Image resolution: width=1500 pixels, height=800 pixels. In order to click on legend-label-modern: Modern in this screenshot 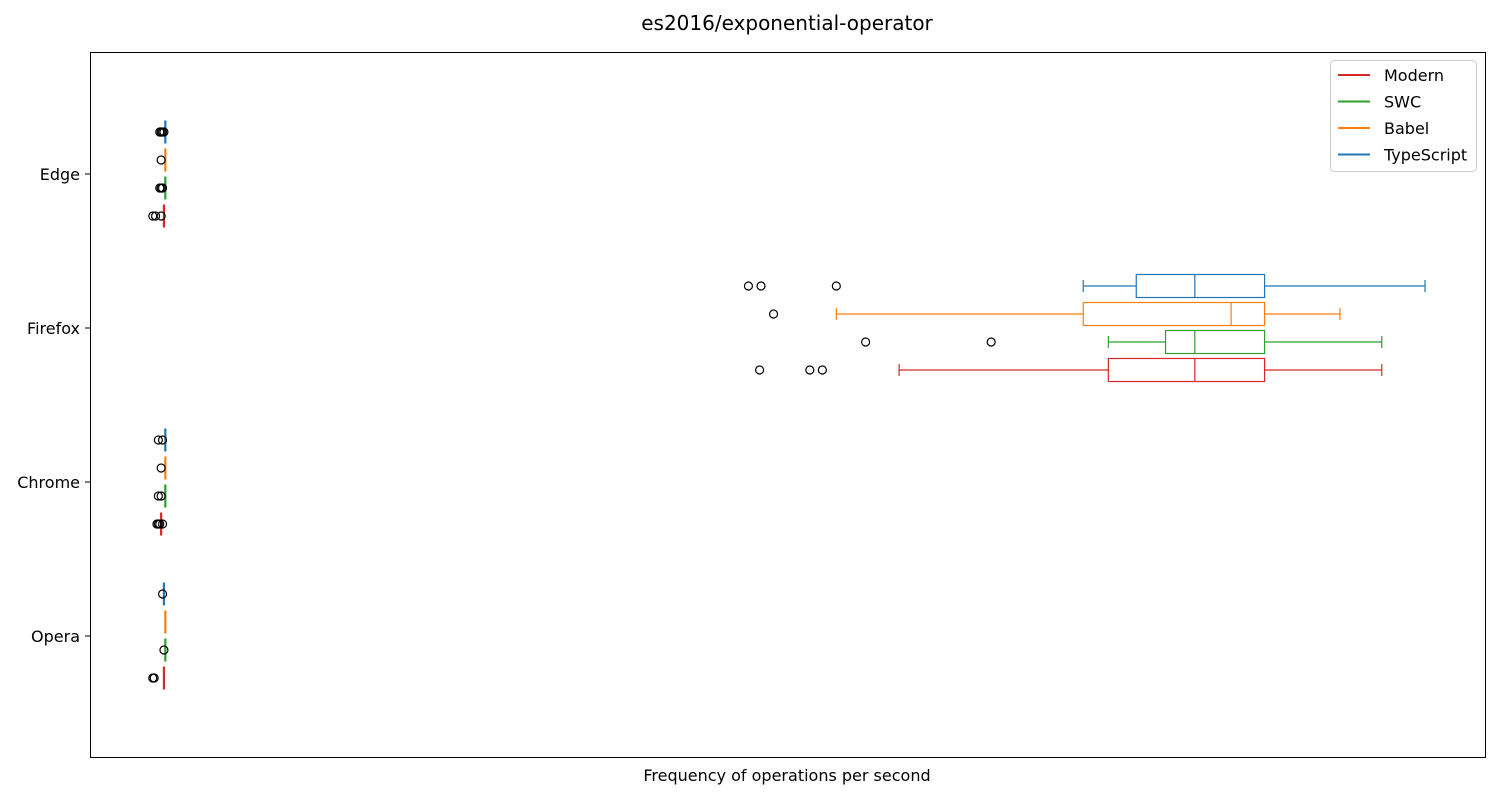, I will do `click(1414, 75)`.